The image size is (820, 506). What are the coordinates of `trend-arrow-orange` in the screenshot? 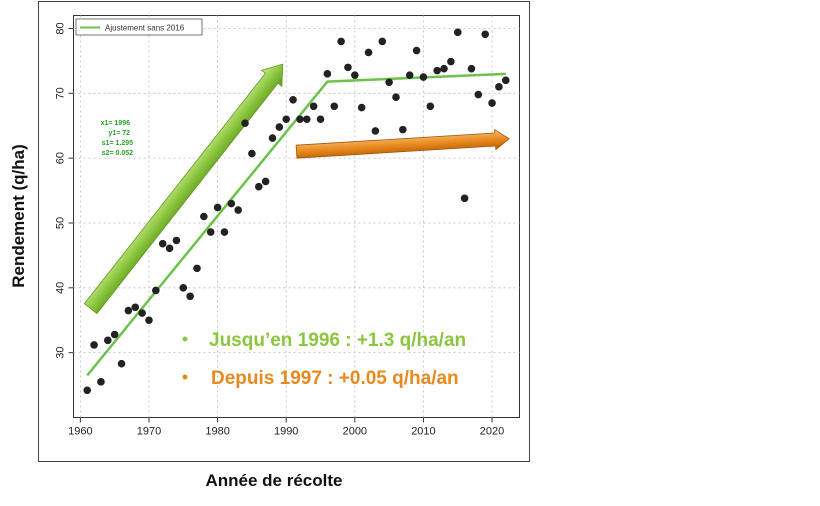 It's located at (402, 143).